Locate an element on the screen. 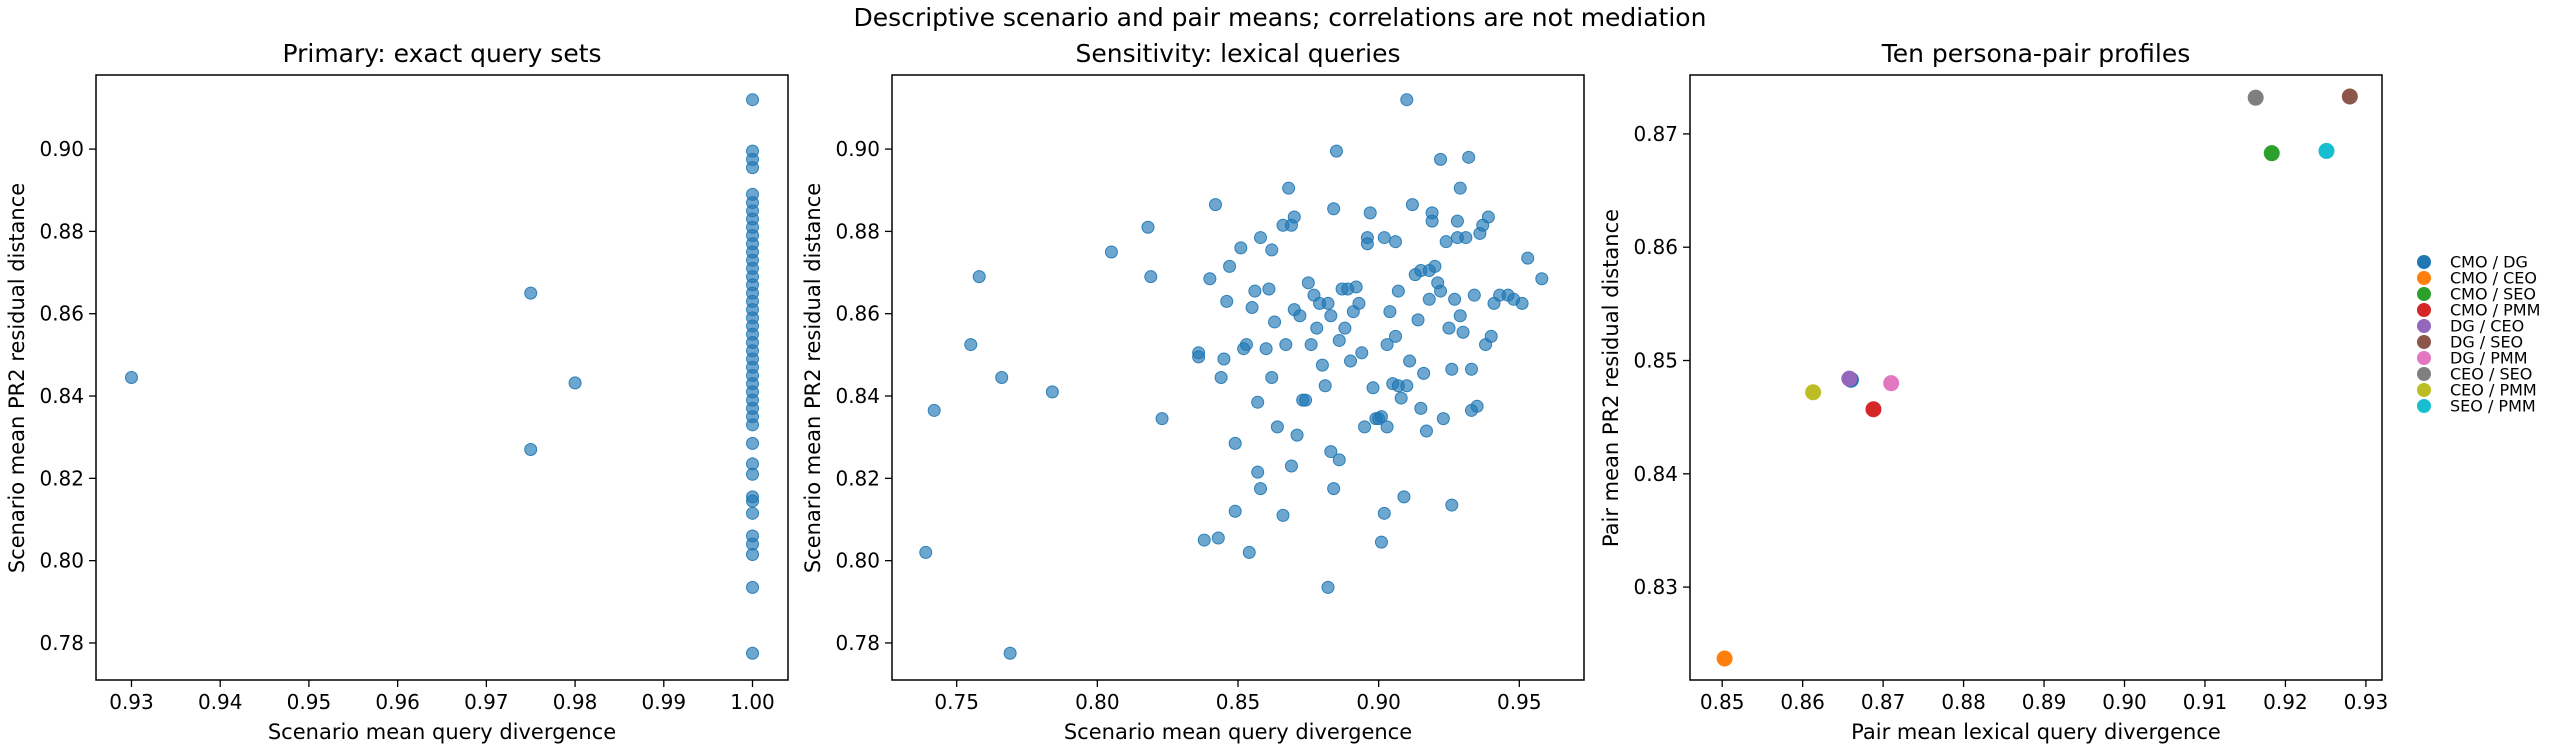 This screenshot has height=750, width=2550. legend-label: DG / SEO is located at coordinates (2486, 342).